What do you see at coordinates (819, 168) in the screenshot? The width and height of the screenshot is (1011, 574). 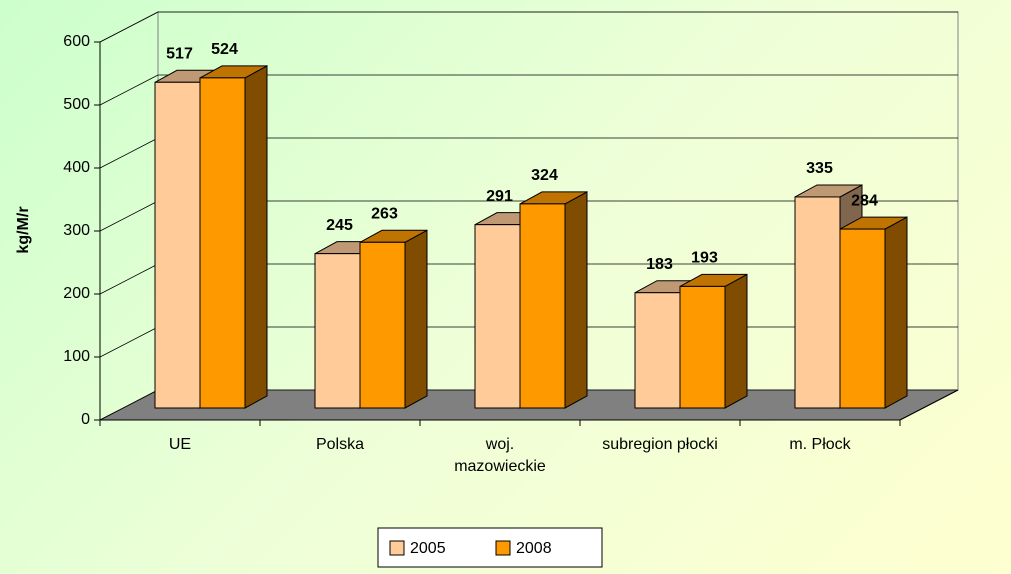 I see `data-label: 335` at bounding box center [819, 168].